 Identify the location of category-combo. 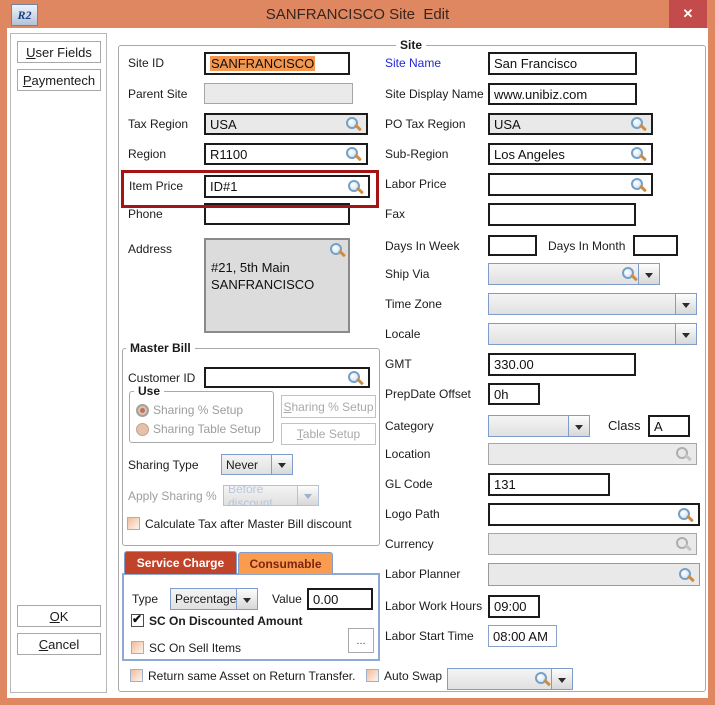
(539, 426).